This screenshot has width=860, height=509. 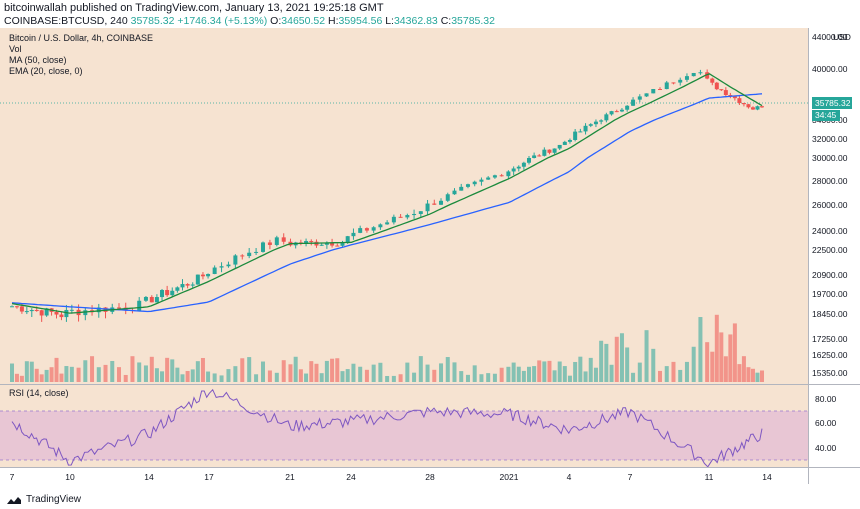 I want to click on price-tick-label: 44000.00, so click(x=830, y=37).